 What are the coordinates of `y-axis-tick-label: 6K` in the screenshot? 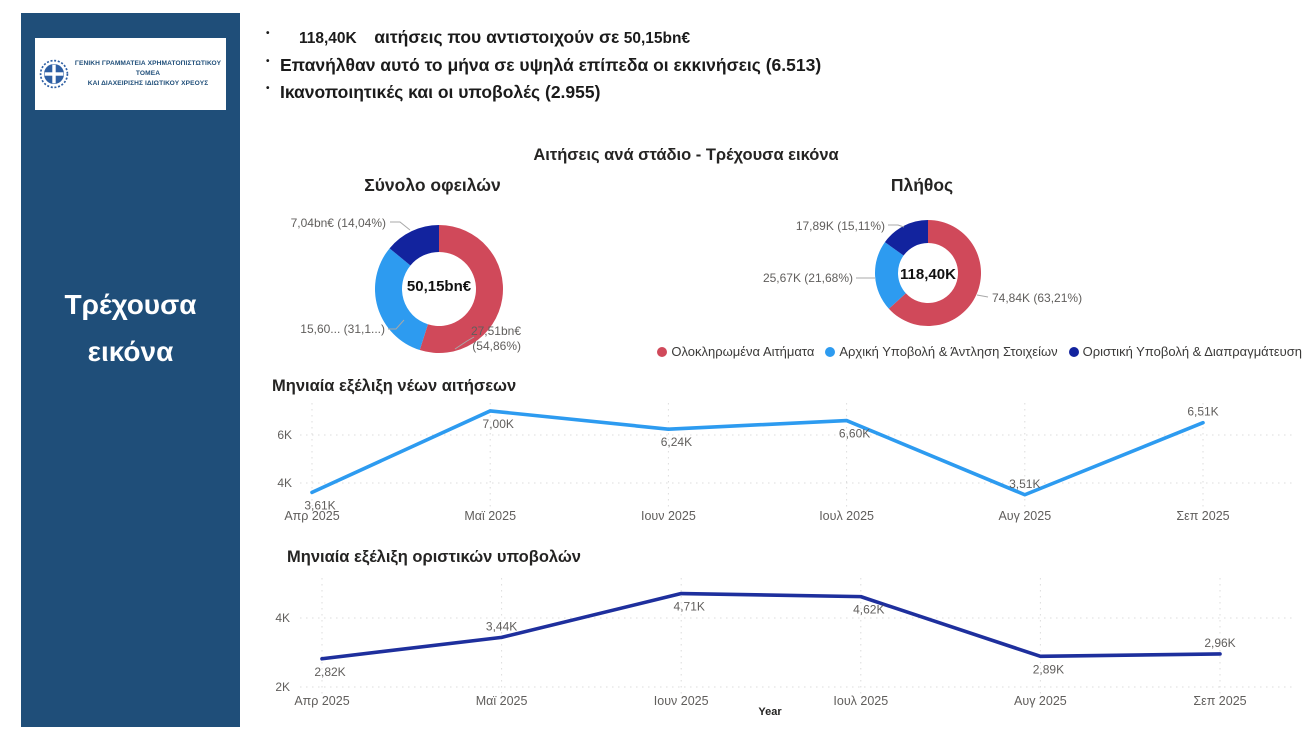 It's located at (284, 435).